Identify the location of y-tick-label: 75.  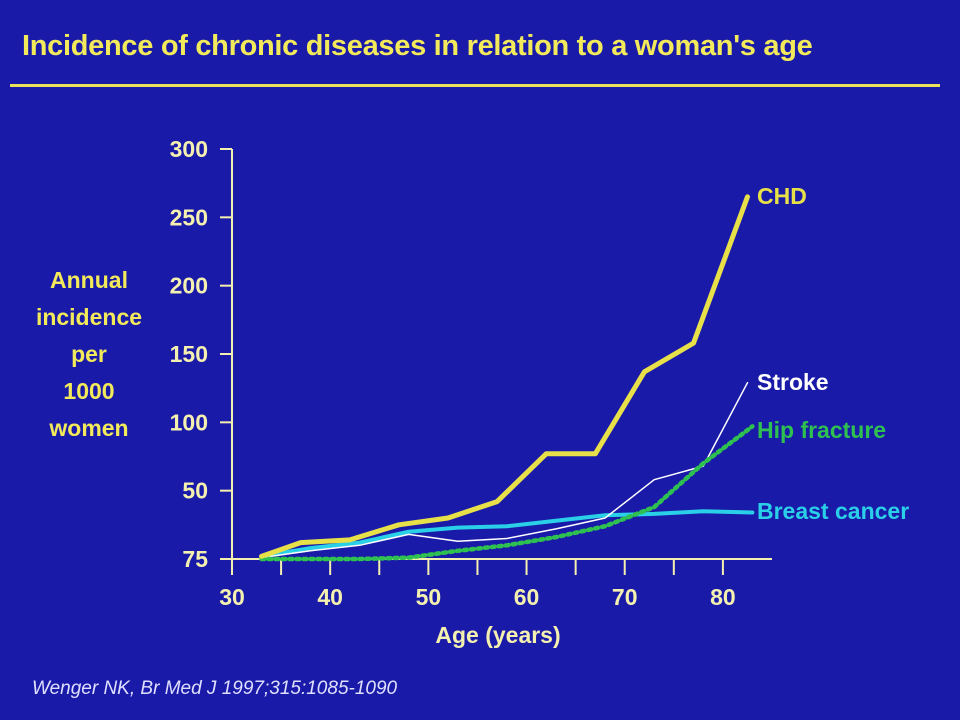
(195, 559).